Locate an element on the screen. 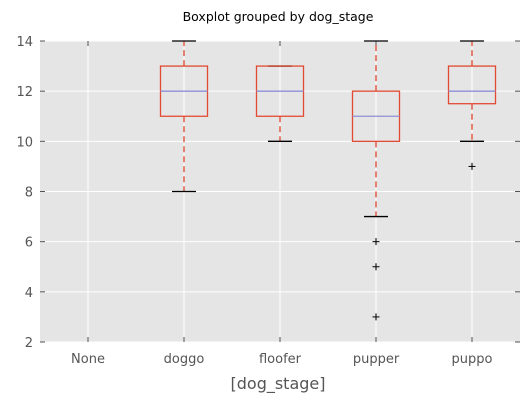  x-tick-label: floofer is located at coordinates (280, 359).